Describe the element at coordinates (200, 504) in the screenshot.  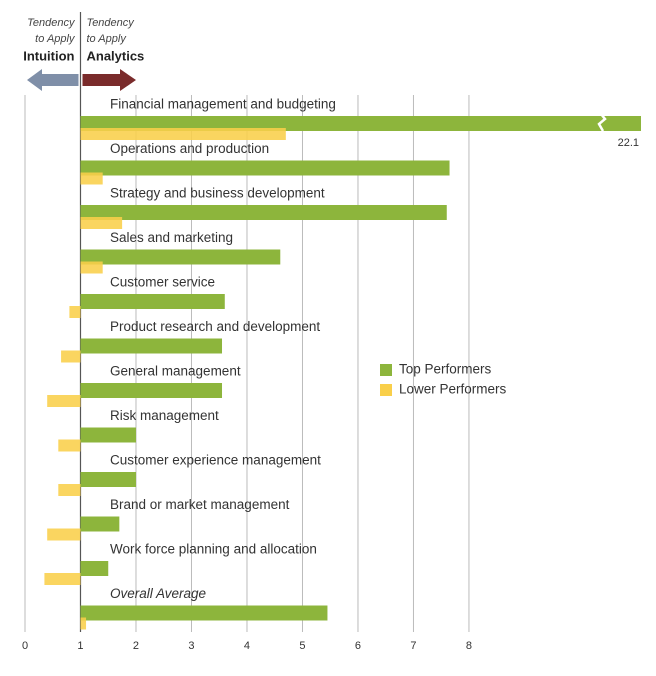
I see `category-label: Brand or market management` at that location.